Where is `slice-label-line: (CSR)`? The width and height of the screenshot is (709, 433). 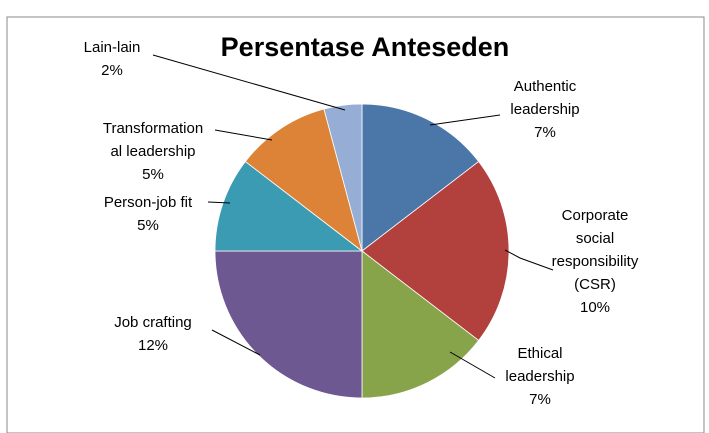 slice-label-line: (CSR) is located at coordinates (595, 284).